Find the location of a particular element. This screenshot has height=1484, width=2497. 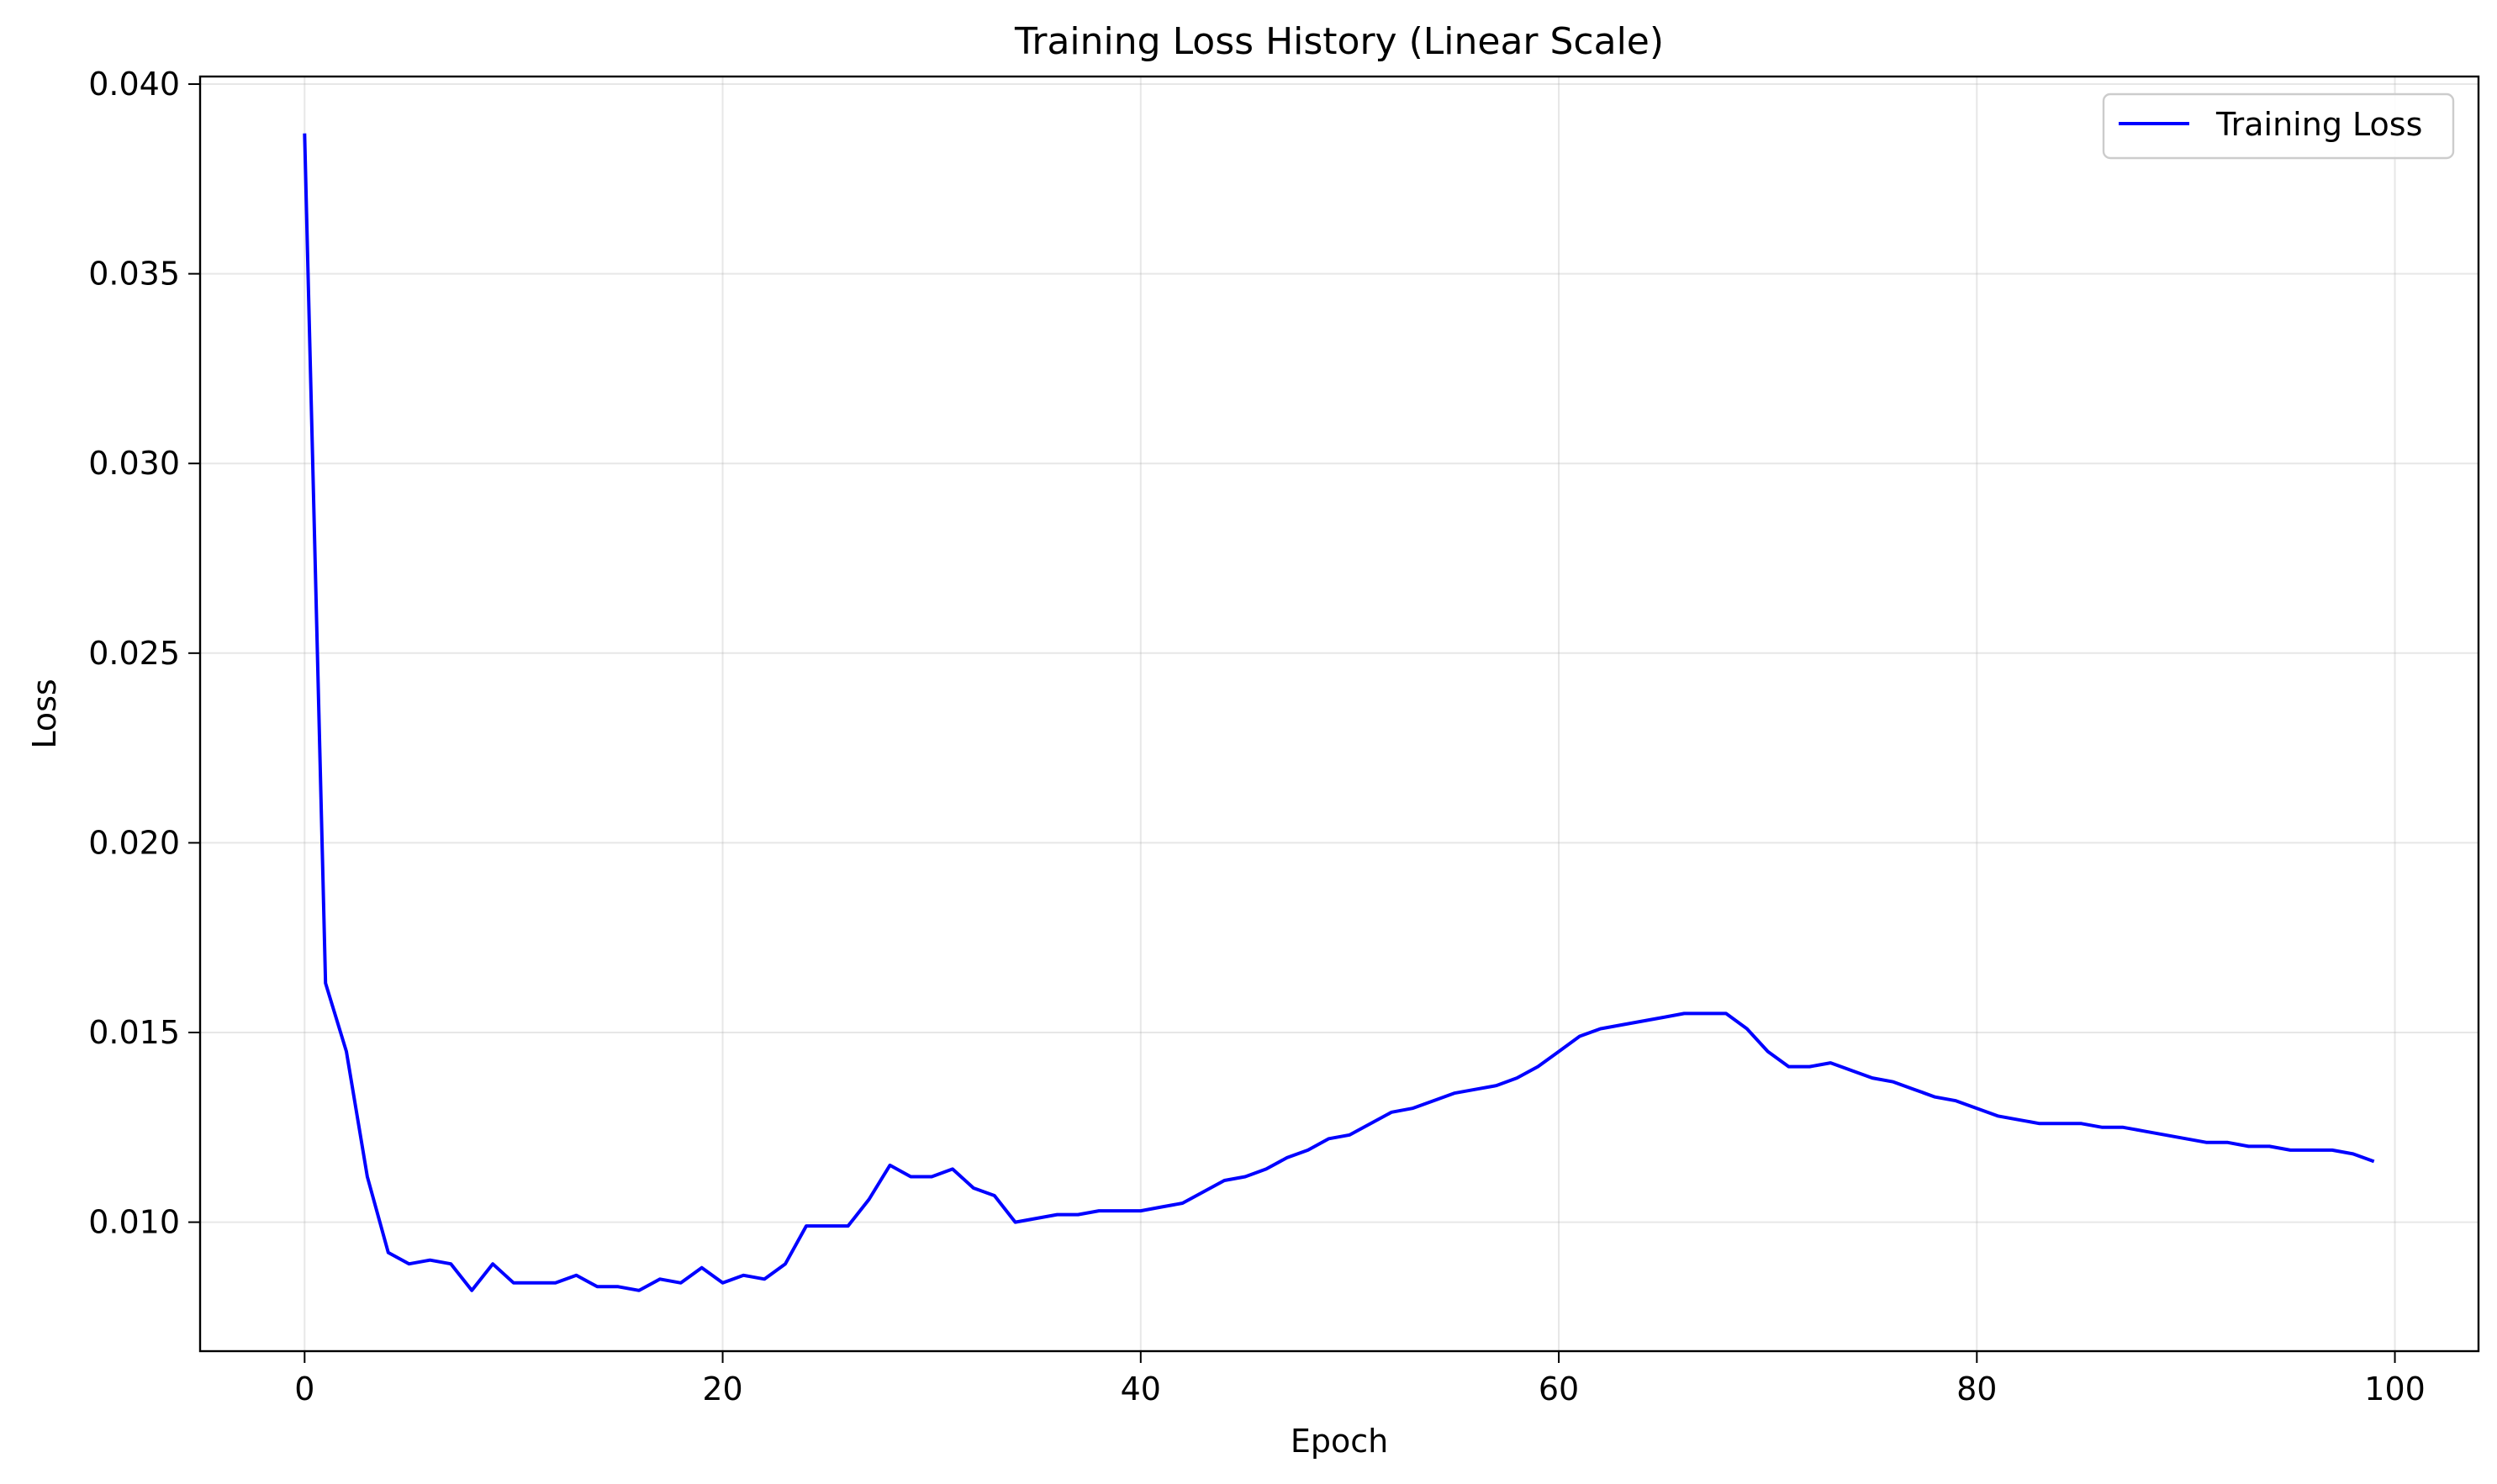

y-tick-label: 0.020 is located at coordinates (134, 842).